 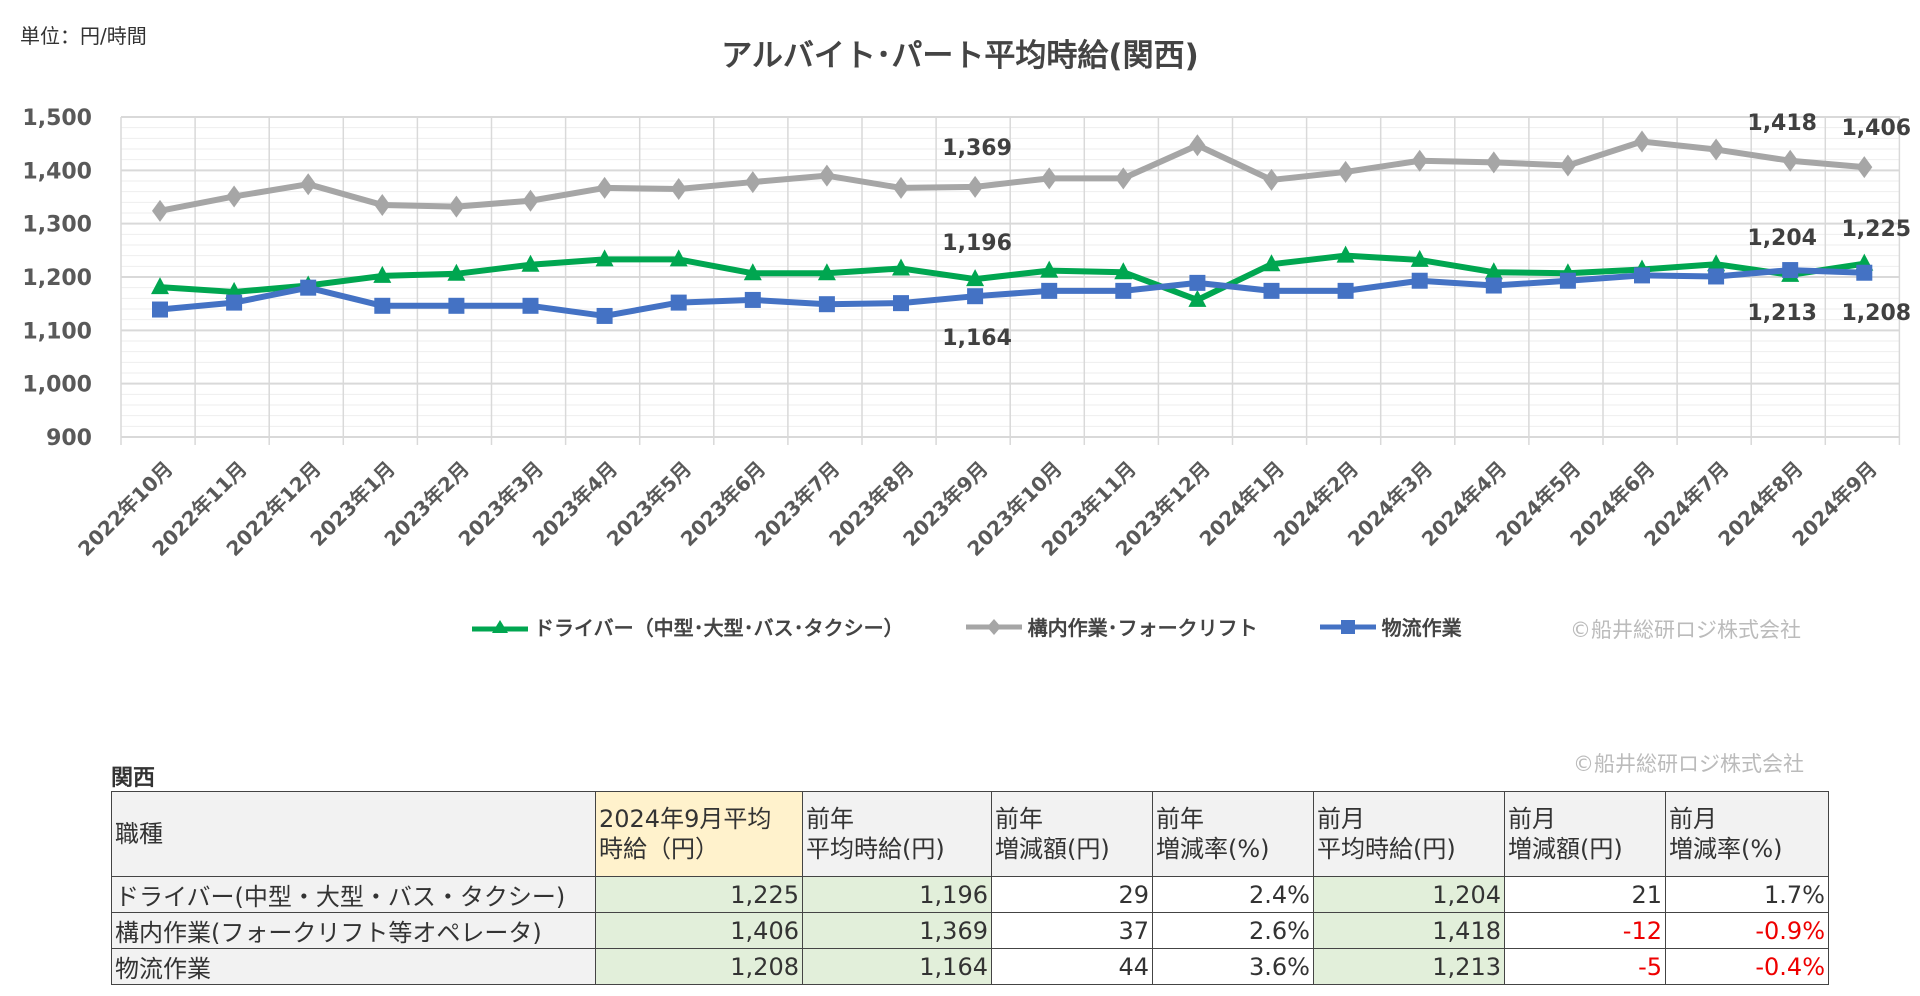 I want to click on legend-item-driver: ドライバー（中型･大型･バス･タクシー）, so click(x=687, y=626).